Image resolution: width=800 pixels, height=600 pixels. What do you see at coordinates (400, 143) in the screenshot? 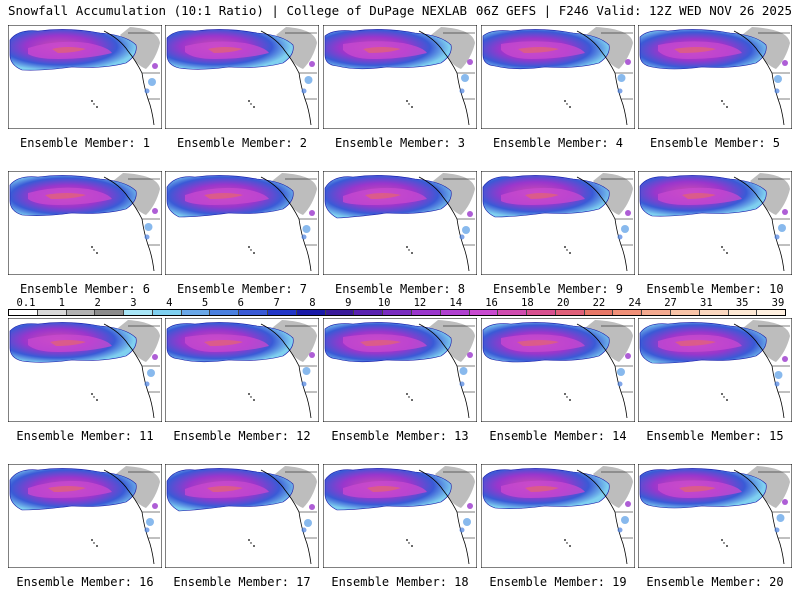
I see `ensemble-member-label: Ensemble Member: 3` at bounding box center [400, 143].